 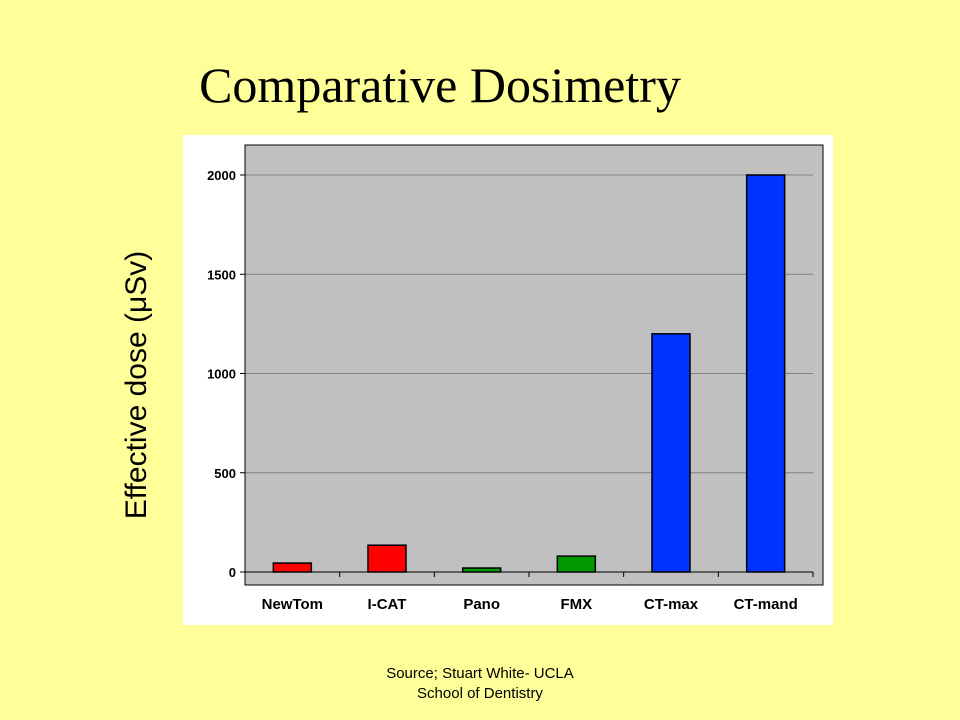 What do you see at coordinates (136, 385) in the screenshot?
I see `y-axis-title: Effective dose (μSv)` at bounding box center [136, 385].